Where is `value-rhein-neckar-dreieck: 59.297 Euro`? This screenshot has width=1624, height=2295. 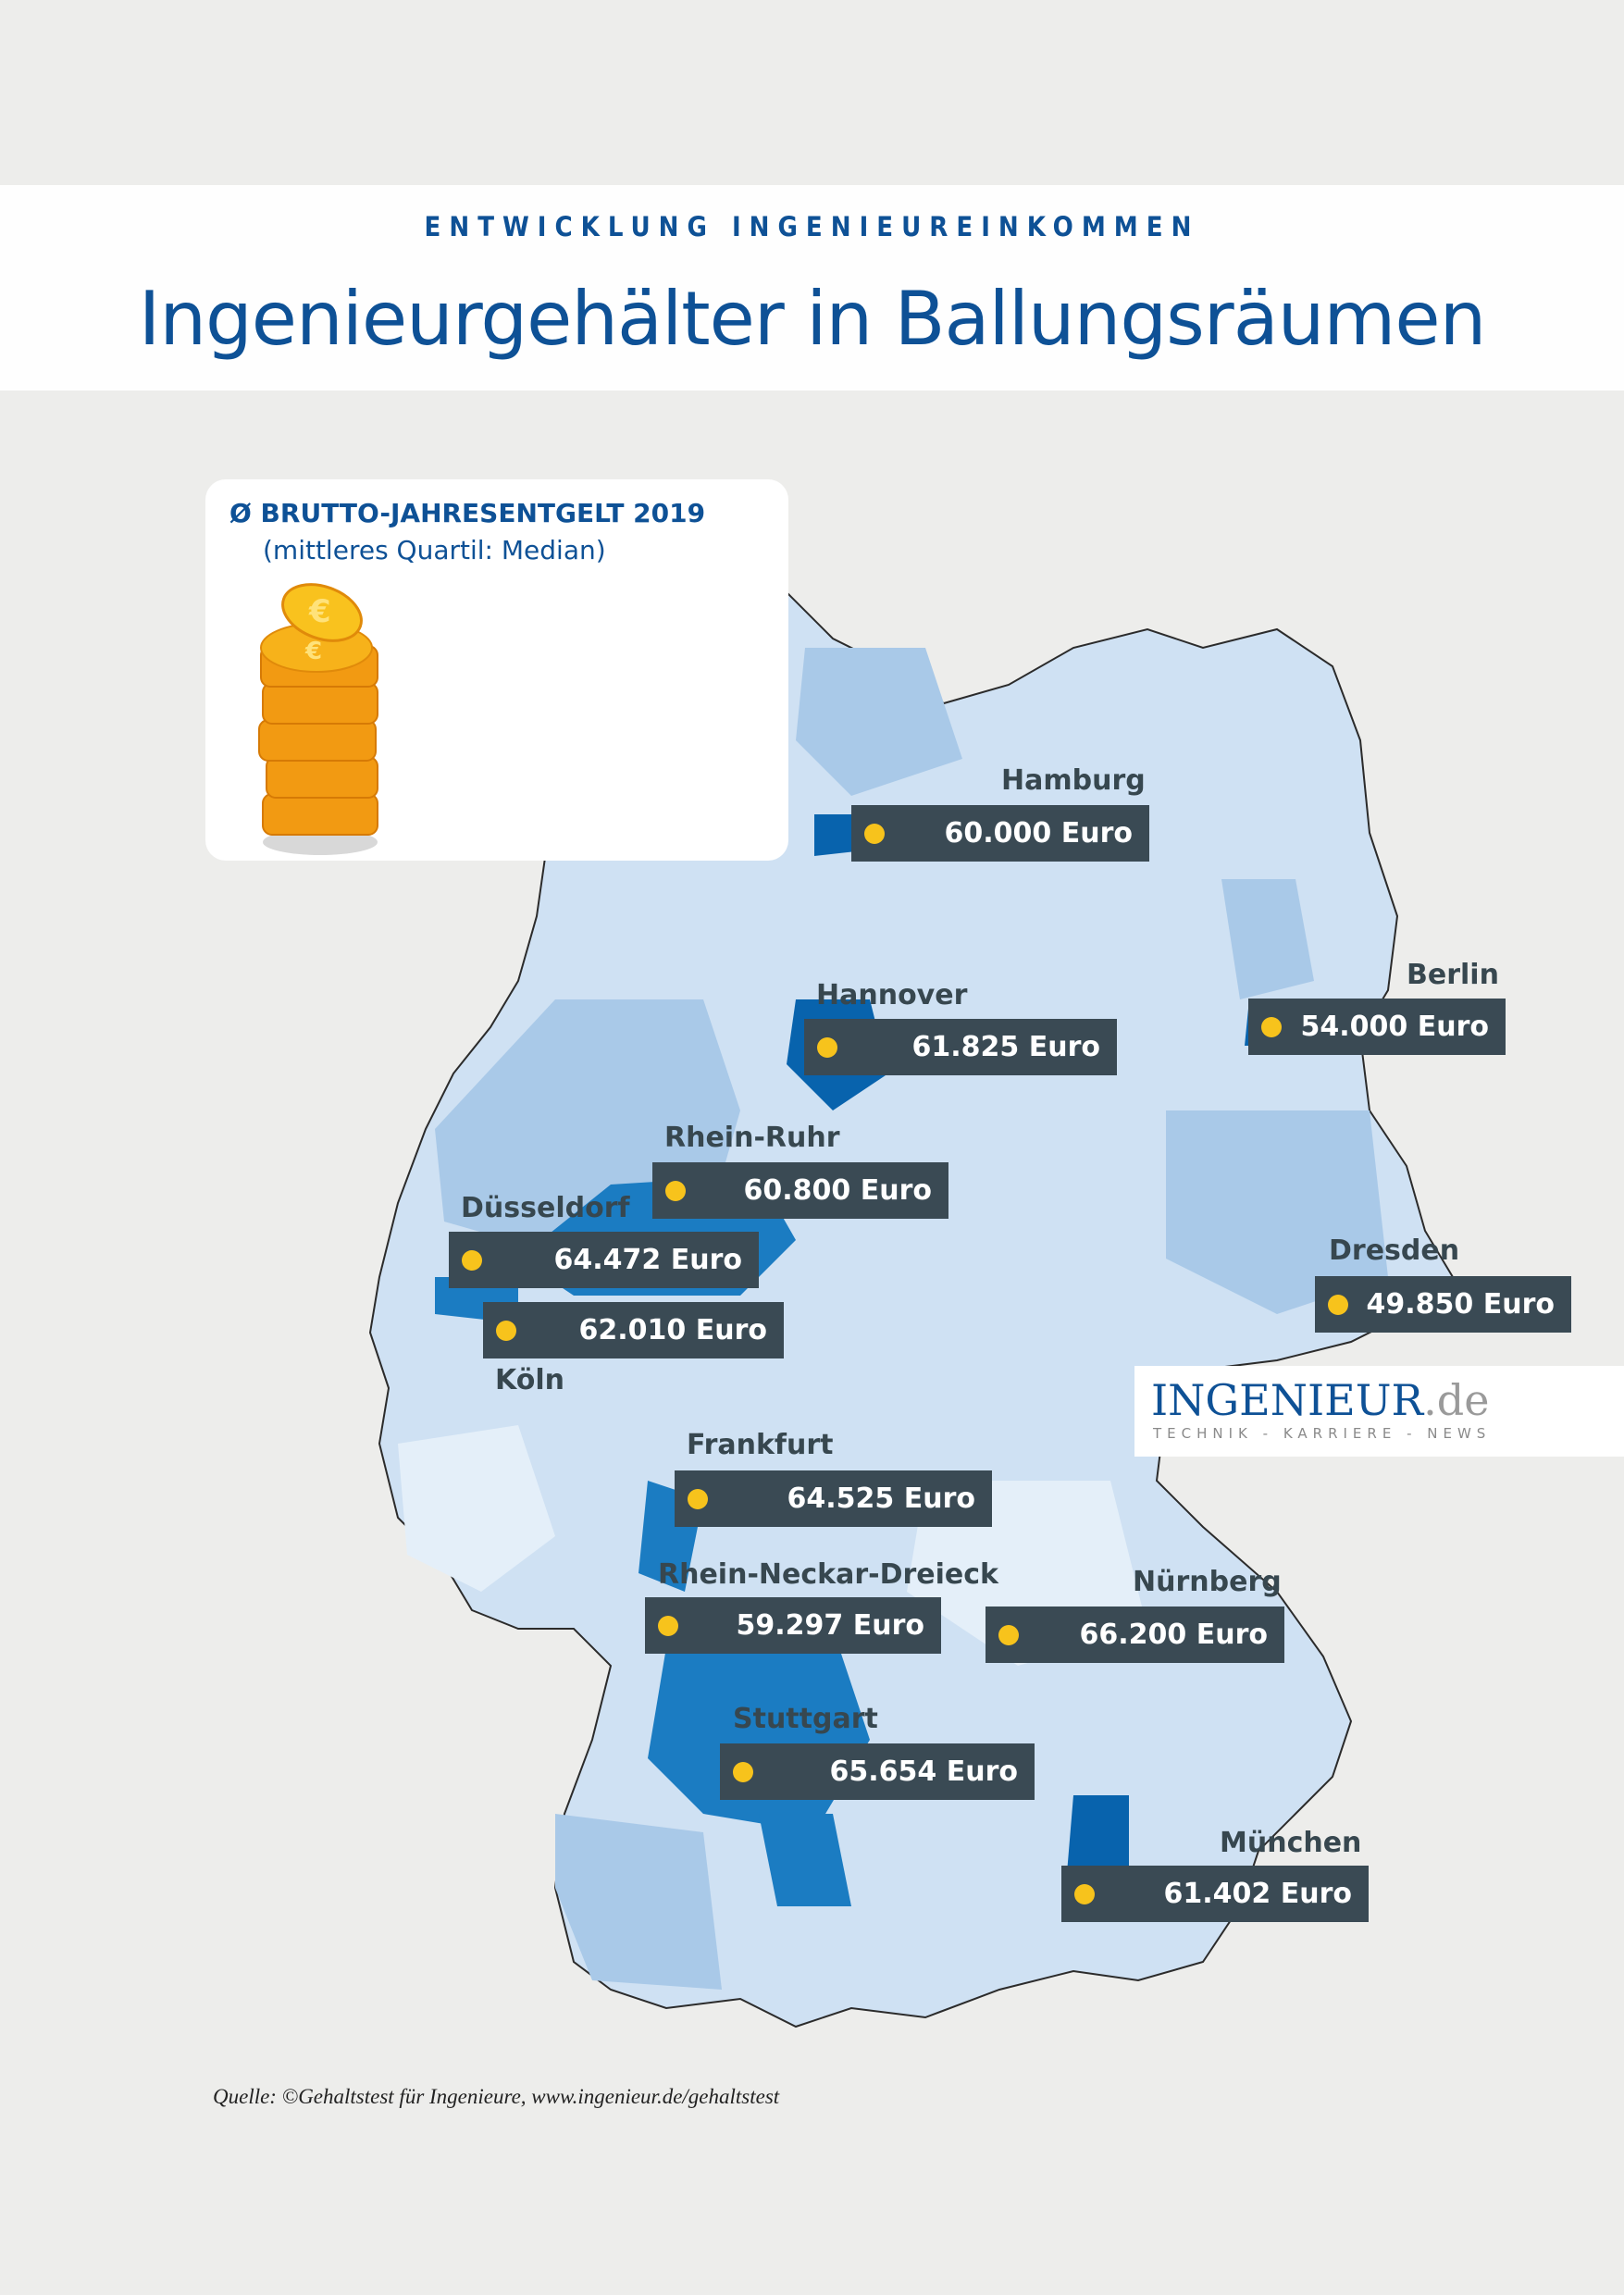 value-rhein-neckar-dreieck: 59.297 Euro is located at coordinates (830, 1626).